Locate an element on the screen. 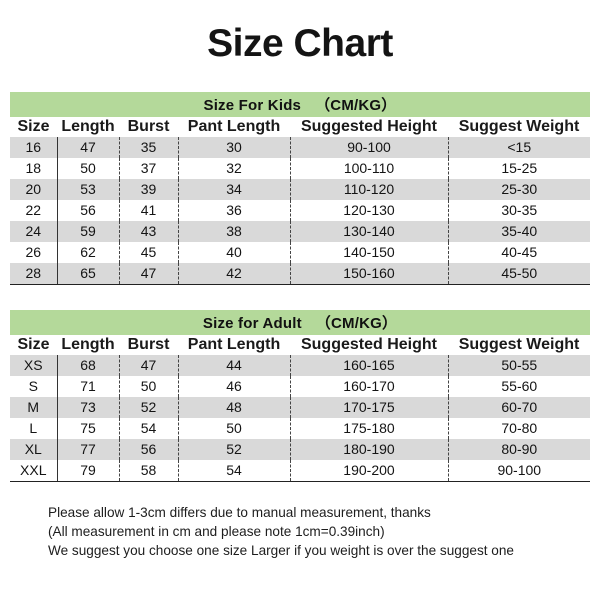 The height and width of the screenshot is (600, 600). adult-table-banner: Size for Adult （CM/KG） is located at coordinates (300, 322).